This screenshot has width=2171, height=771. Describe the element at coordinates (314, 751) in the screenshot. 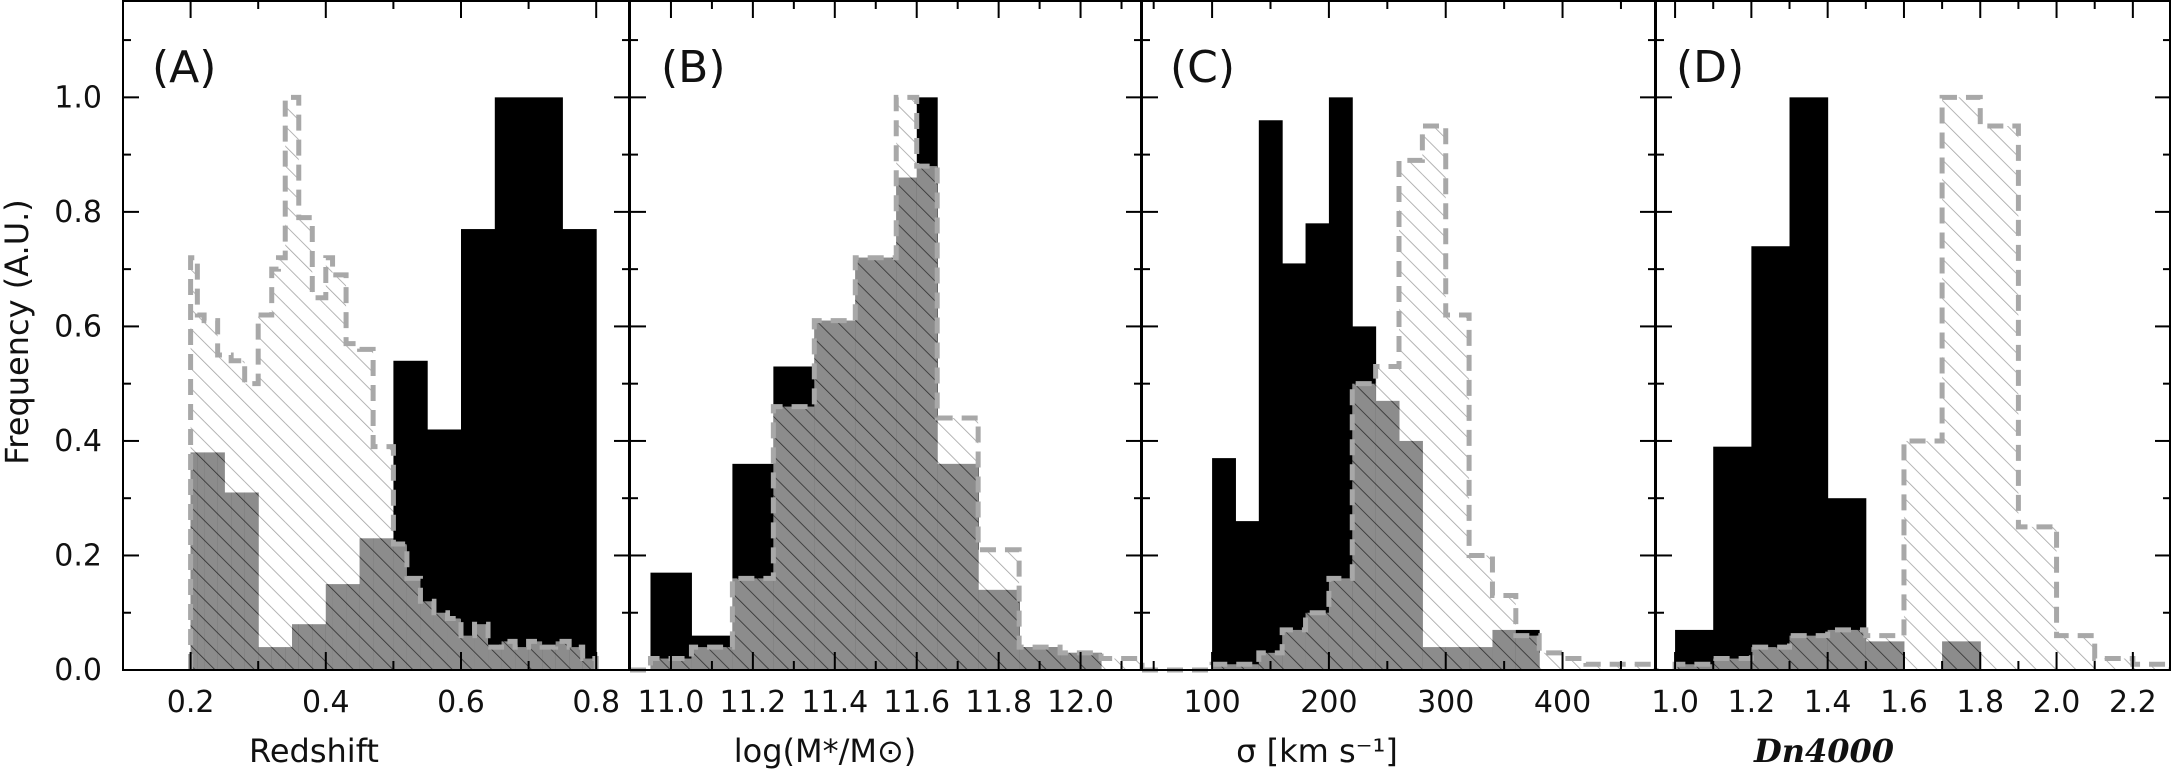

I see `x-axis-label-a: Redshift` at that location.